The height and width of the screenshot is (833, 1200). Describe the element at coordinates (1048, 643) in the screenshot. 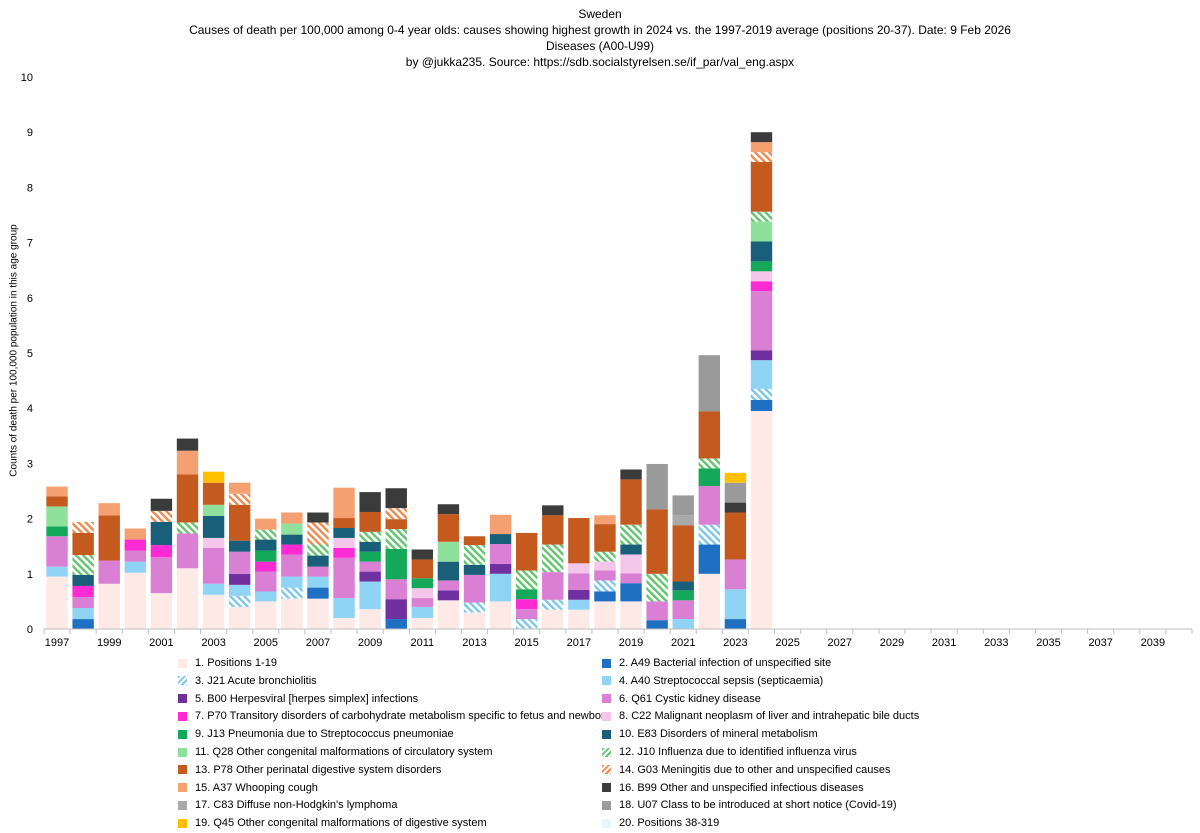

I see `x-tick-label: 2035` at that location.